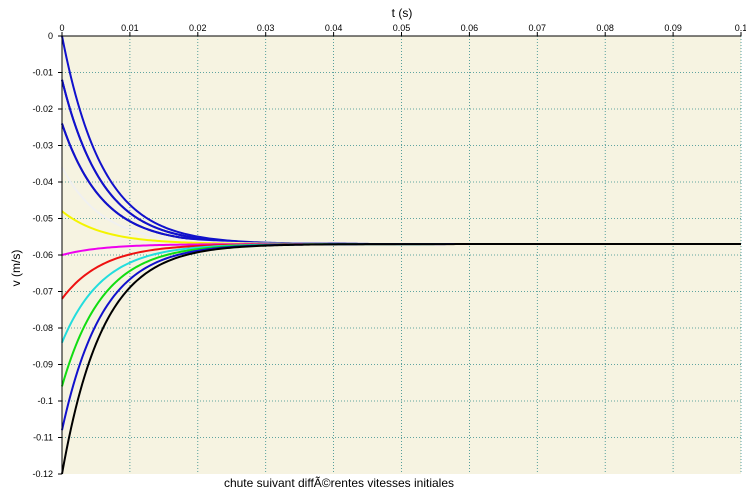  What do you see at coordinates (266, 28) in the screenshot?
I see `x-tick-label: 0.03` at bounding box center [266, 28].